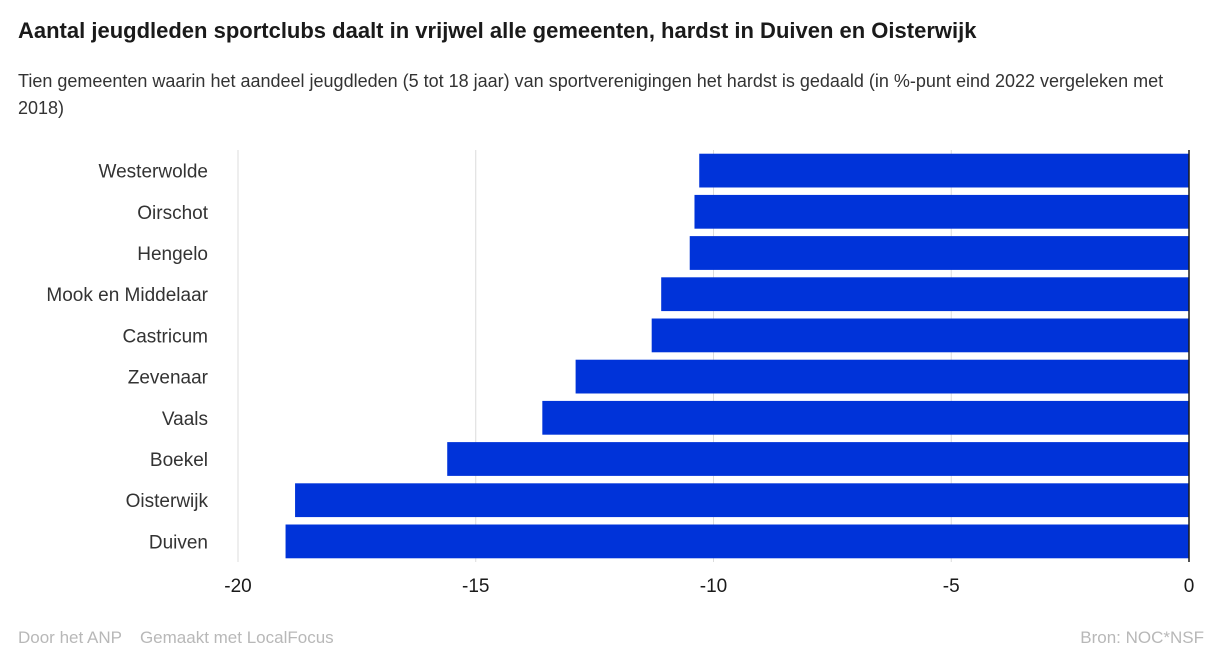 This screenshot has height=658, width=1226. Describe the element at coordinates (165, 336) in the screenshot. I see `category-label: Castricum` at that location.